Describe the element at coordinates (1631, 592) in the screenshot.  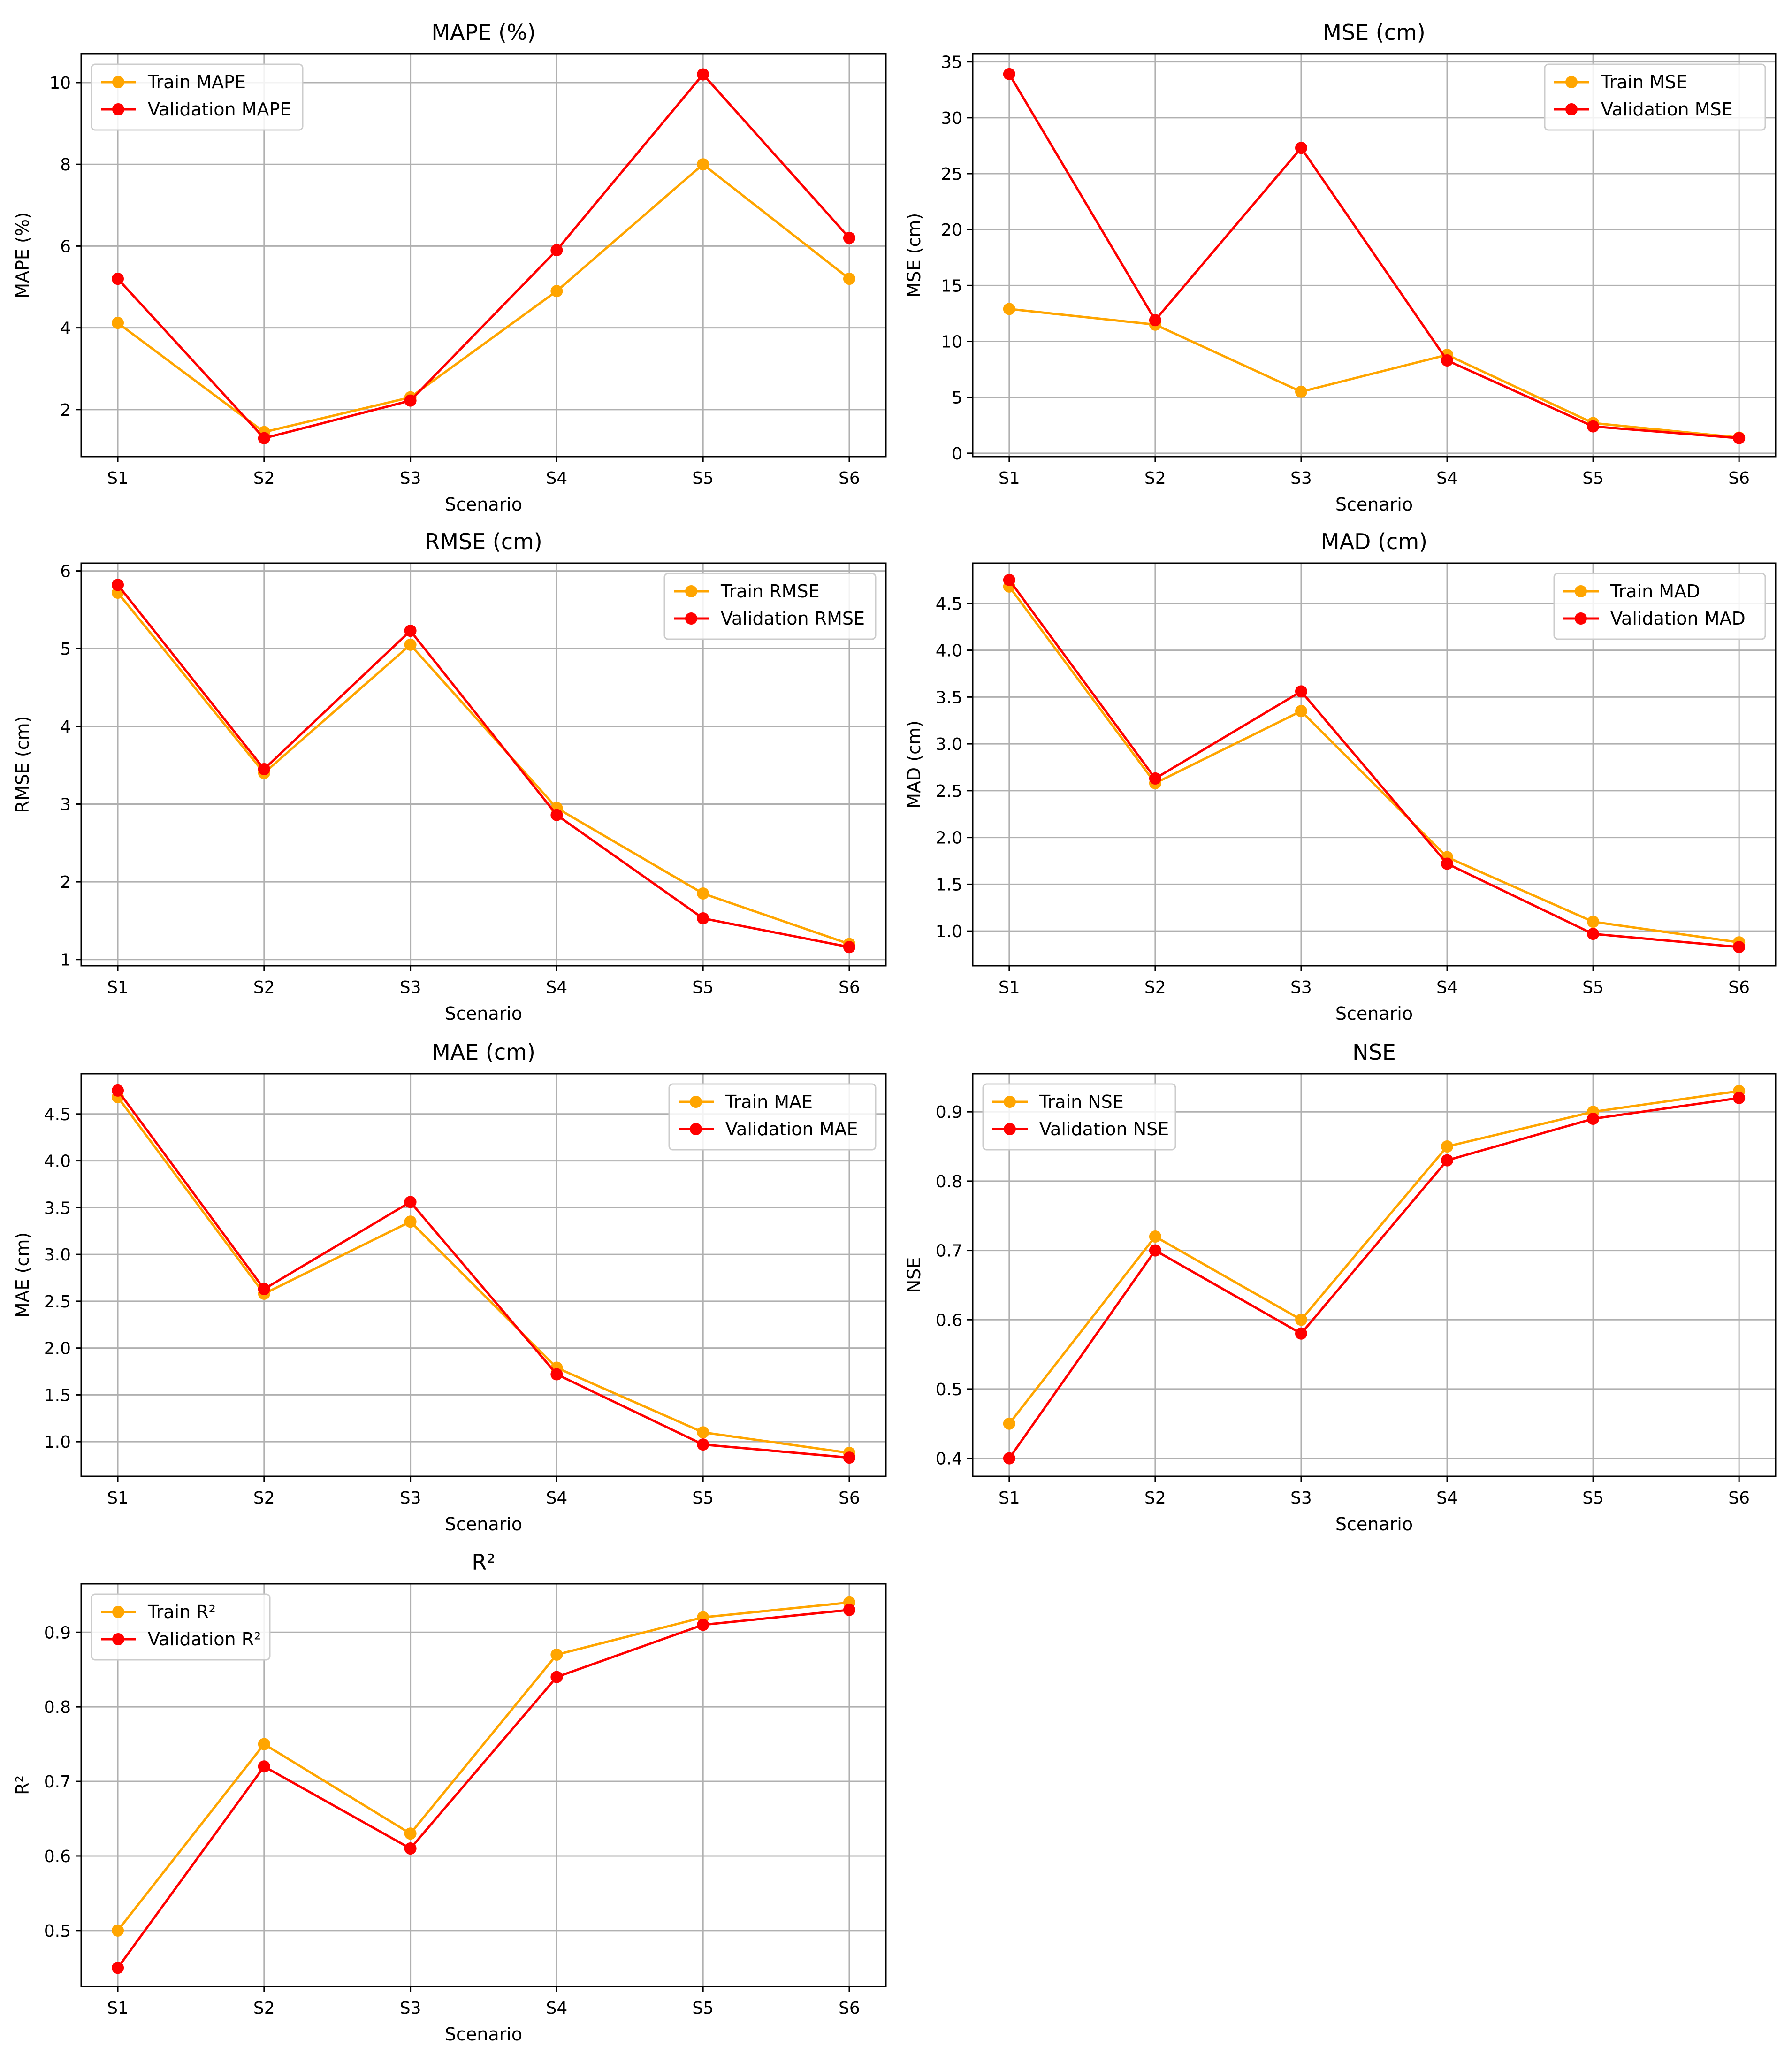
I see `legend-item-train: Train MAD` at that location.